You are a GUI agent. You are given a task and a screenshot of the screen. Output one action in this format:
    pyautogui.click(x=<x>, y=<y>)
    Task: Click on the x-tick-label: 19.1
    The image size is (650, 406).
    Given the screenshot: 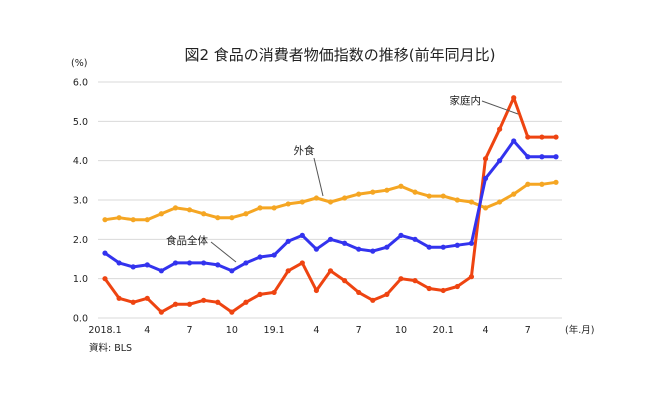 What is the action you would take?
    pyautogui.click(x=274, y=330)
    